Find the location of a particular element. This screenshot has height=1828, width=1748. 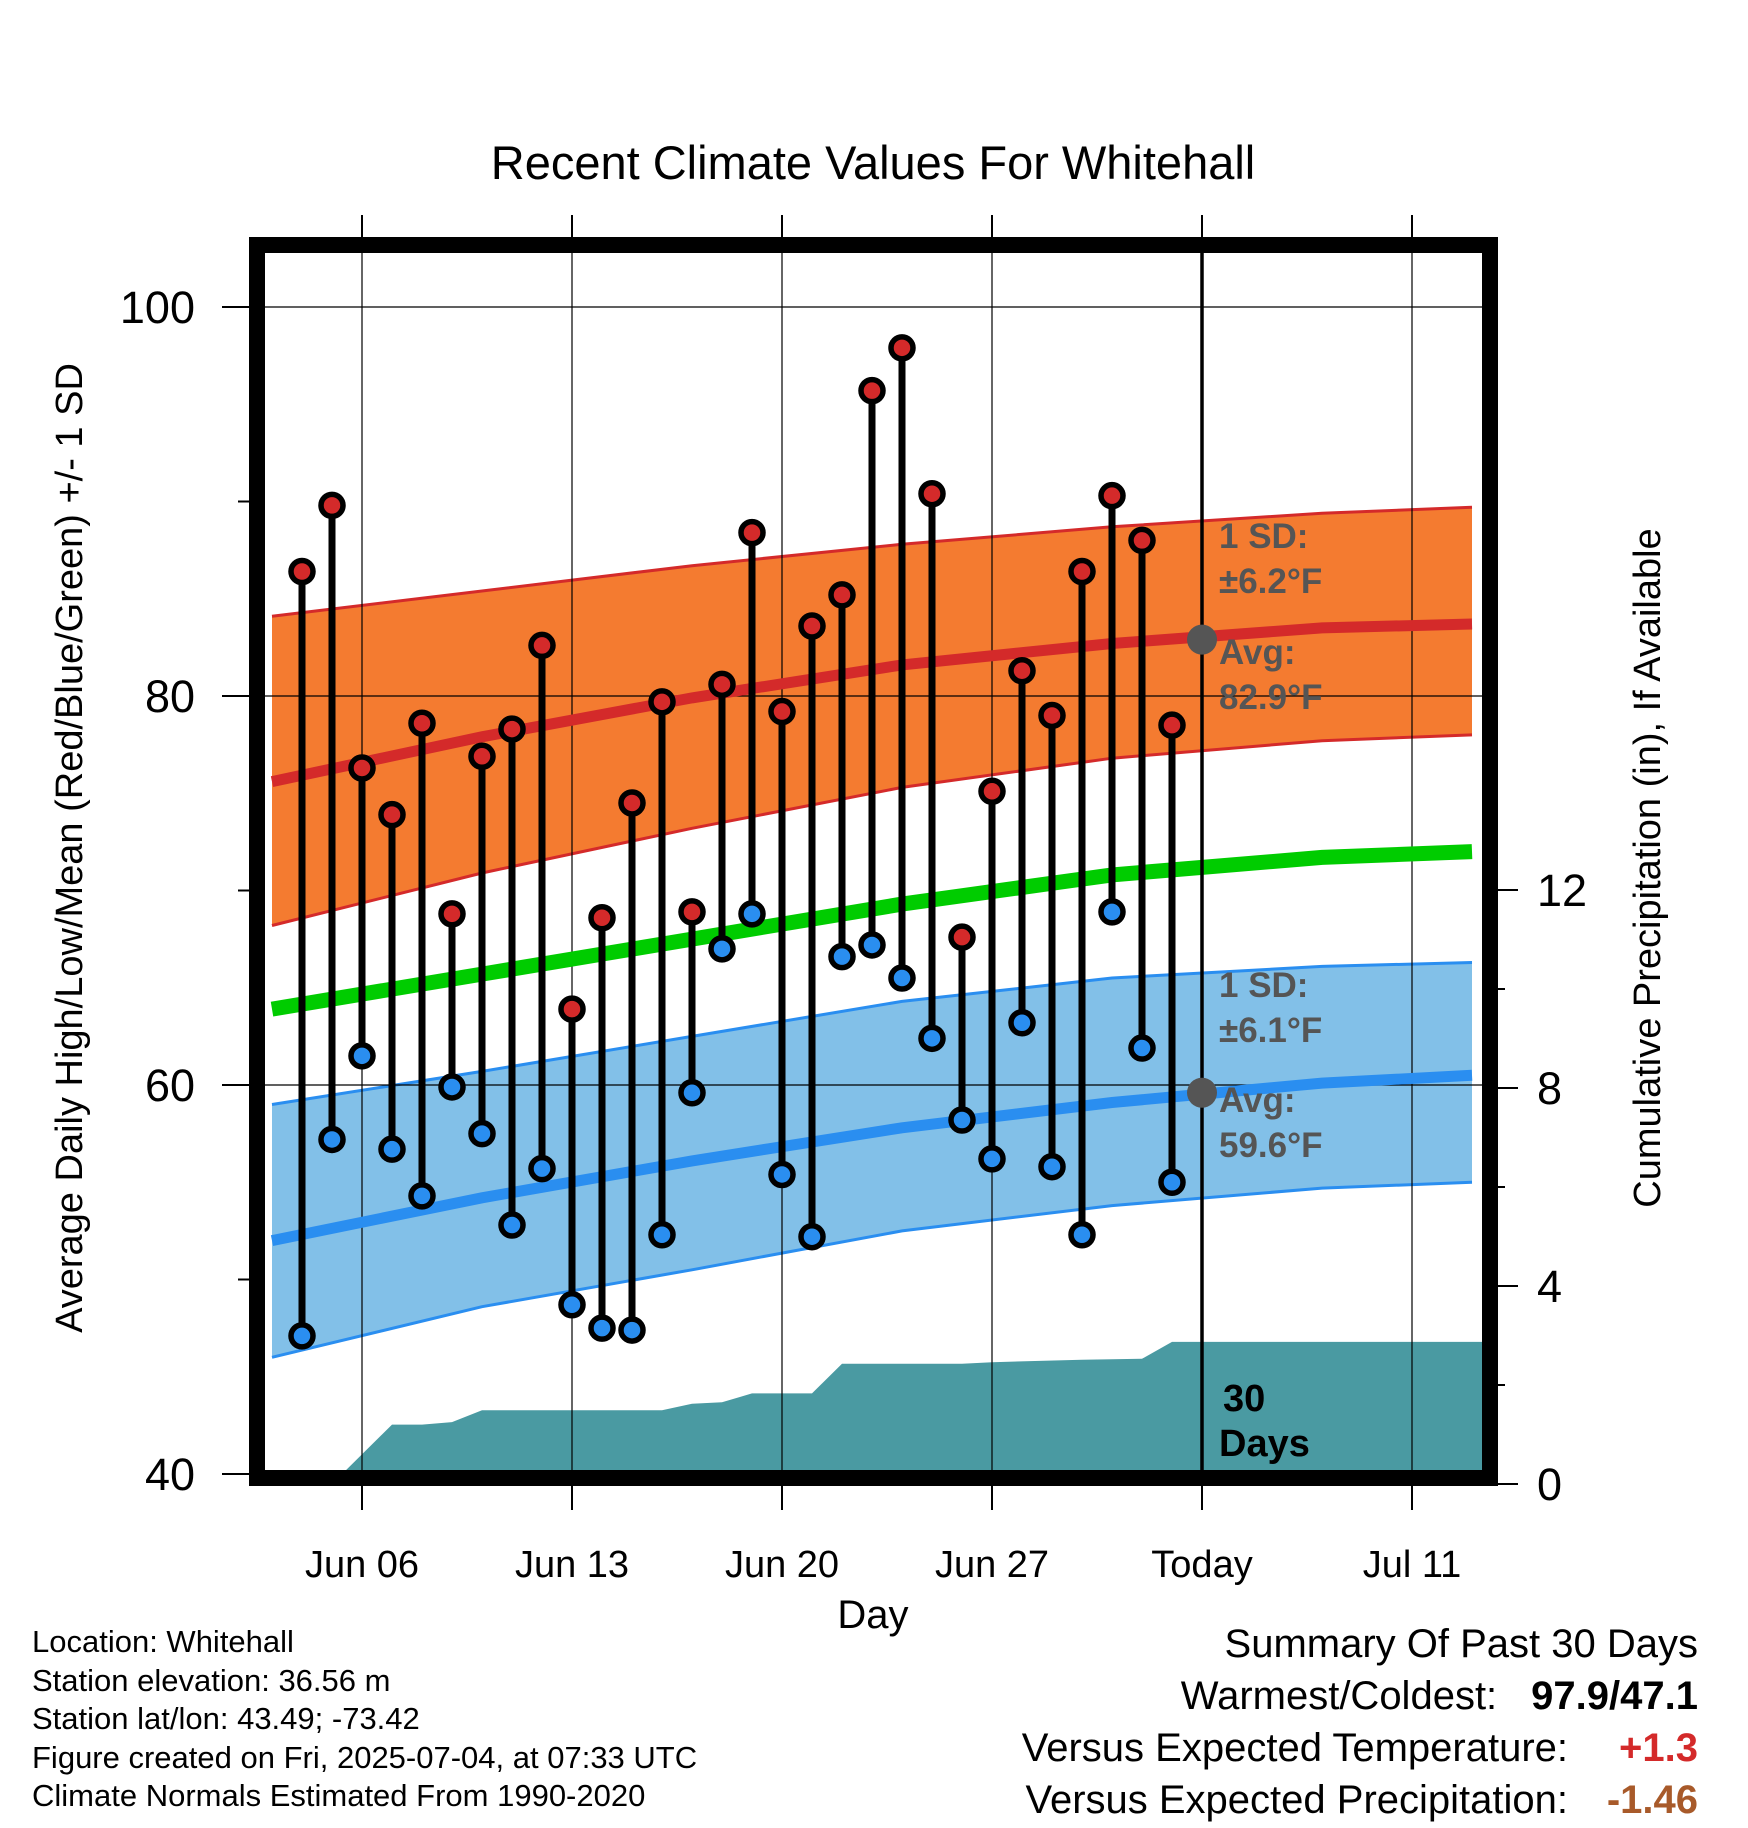

chart-title: Recent Climate Values For Whitehall is located at coordinates (873, 162).